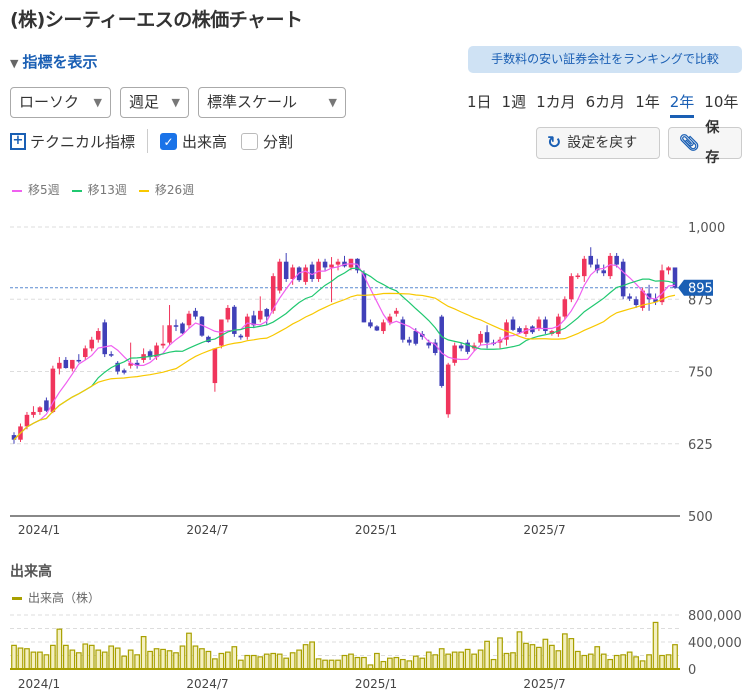 This screenshot has width=751, height=694. Describe the element at coordinates (689, 142) in the screenshot. I see `paperclip-icon: 📎︎` at that location.